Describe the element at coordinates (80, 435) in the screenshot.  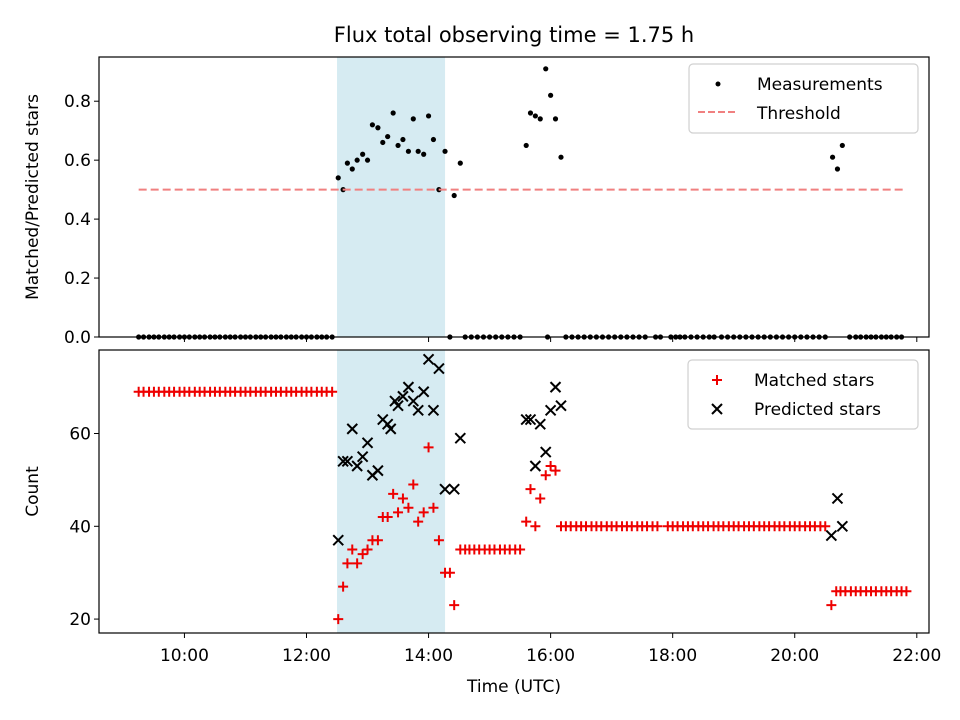
I see `y-tick-label: 60` at that location.